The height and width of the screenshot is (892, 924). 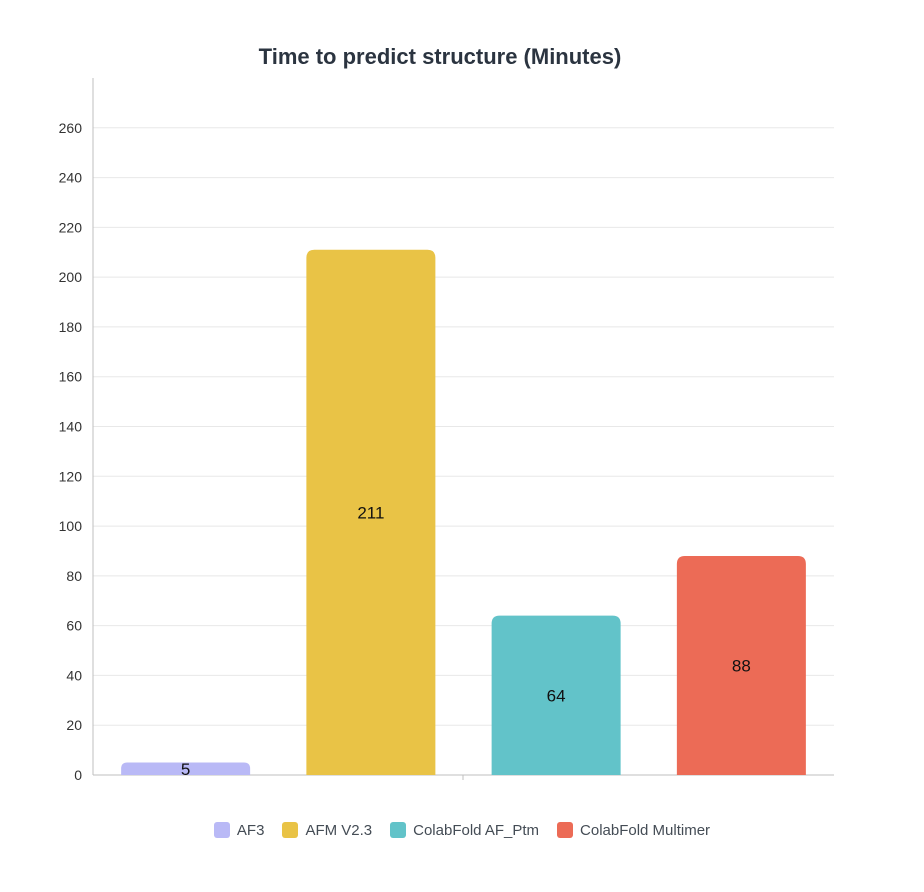 What do you see at coordinates (476, 830) in the screenshot?
I see `legend-label: ColabFold AF_Ptm` at bounding box center [476, 830].